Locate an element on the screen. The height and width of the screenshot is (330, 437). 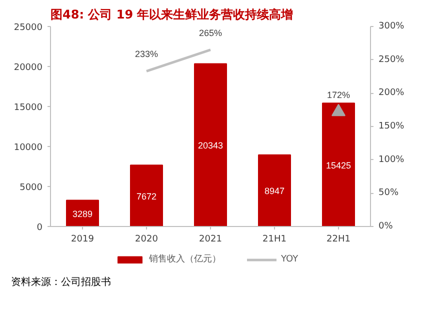
x-tick-label: 2019 is located at coordinates (82, 239).